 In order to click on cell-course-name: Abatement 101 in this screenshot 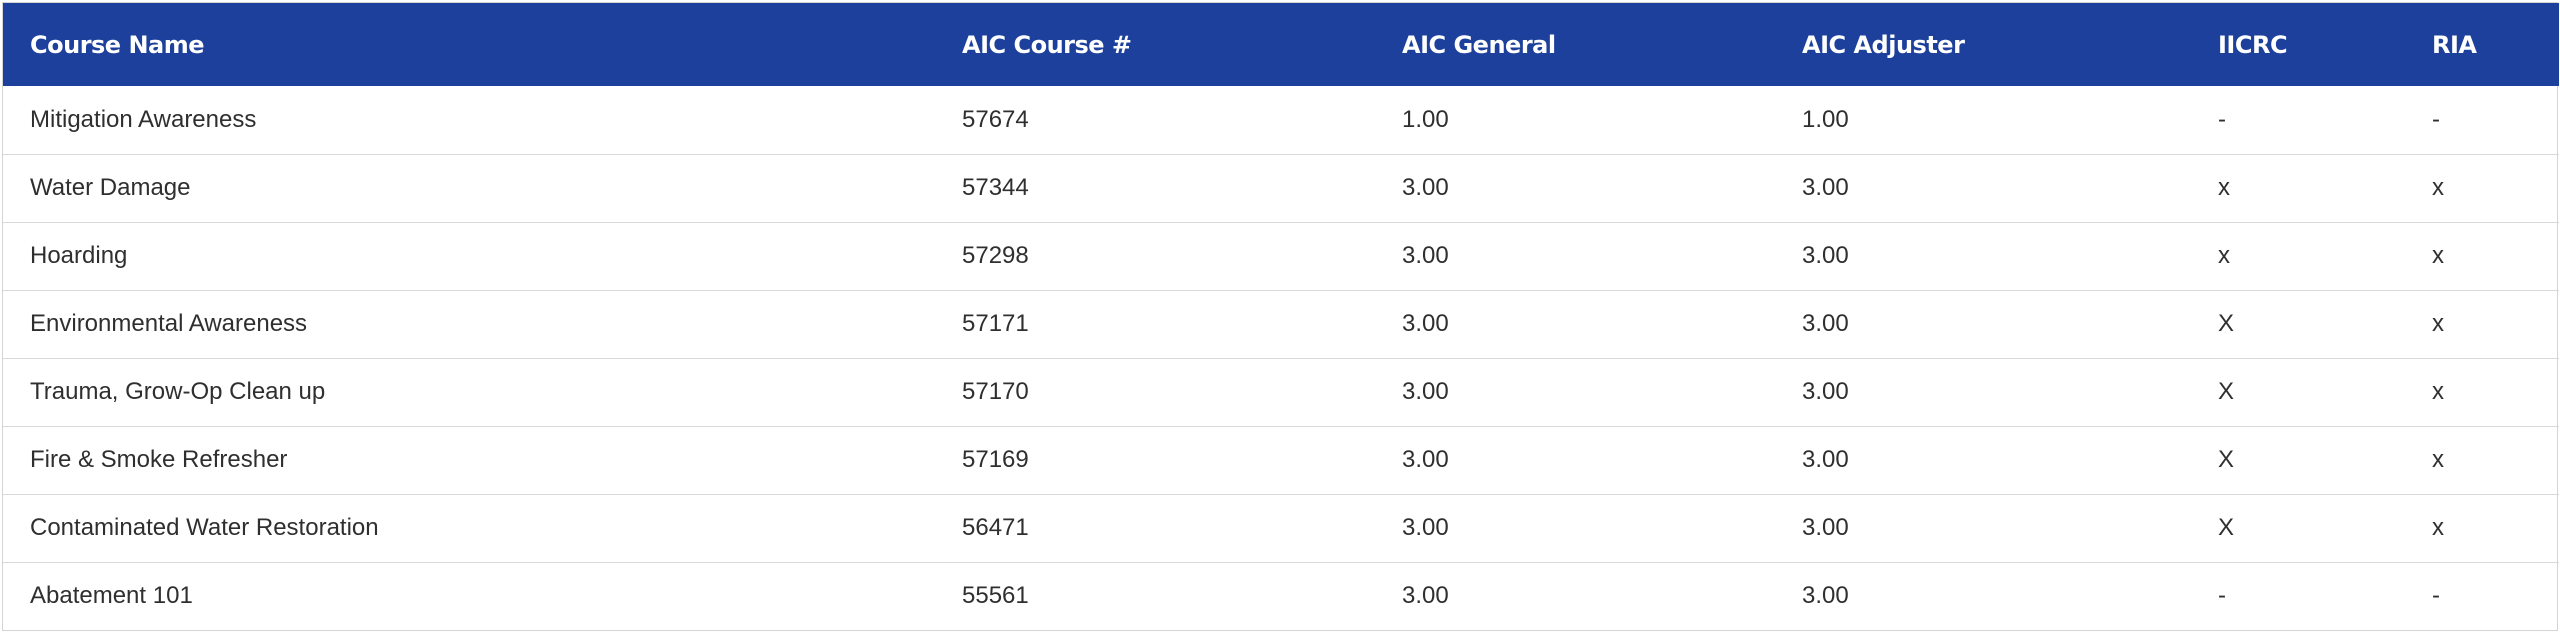, I will do `click(111, 596)`.